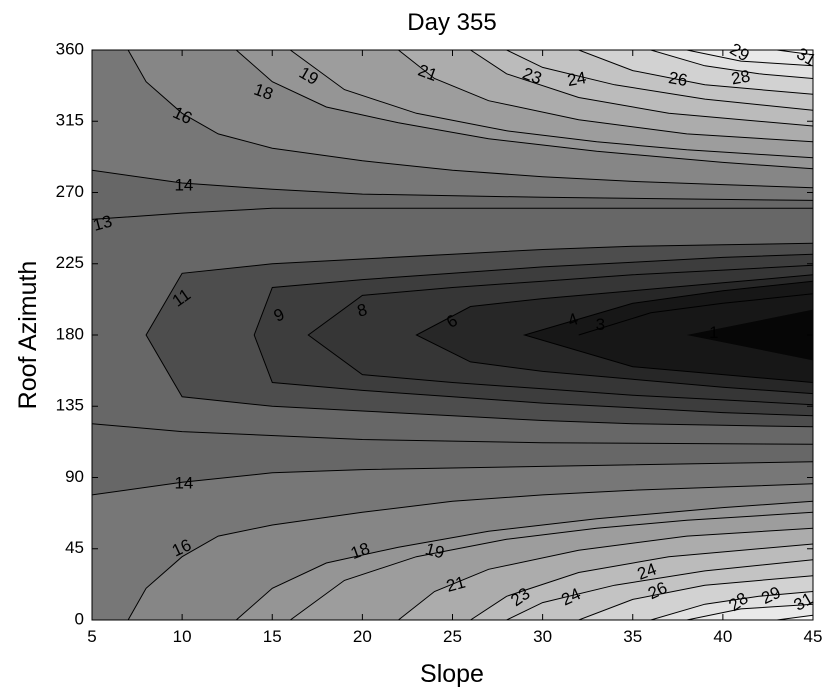  What do you see at coordinates (813, 636) in the screenshot?
I see `x-tick-label: 45` at bounding box center [813, 636].